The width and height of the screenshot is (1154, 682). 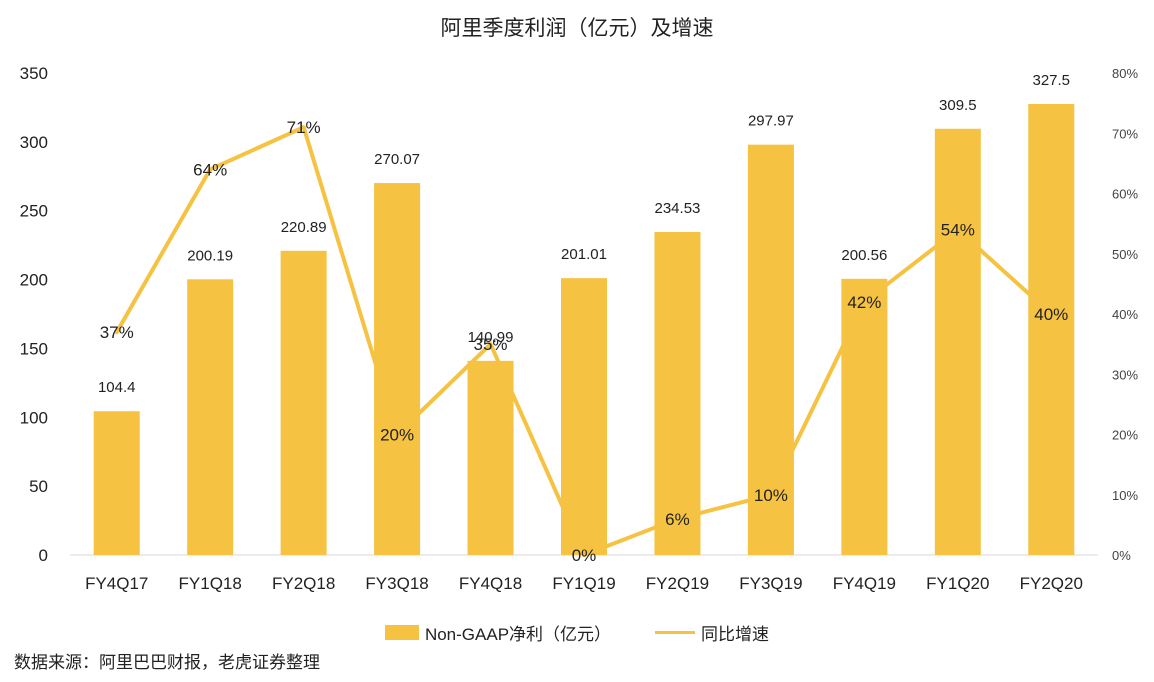 What do you see at coordinates (304, 227) in the screenshot?
I see `bar-data-label: 220.89` at bounding box center [304, 227].